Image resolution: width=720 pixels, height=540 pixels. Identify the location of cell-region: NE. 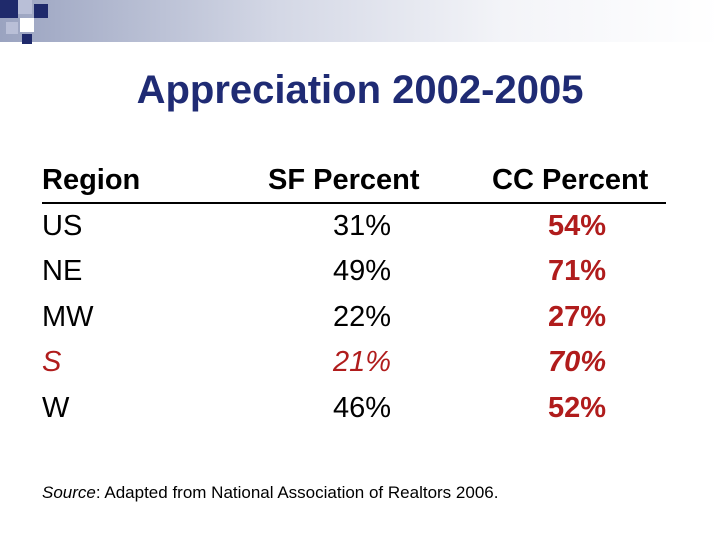
(62, 271).